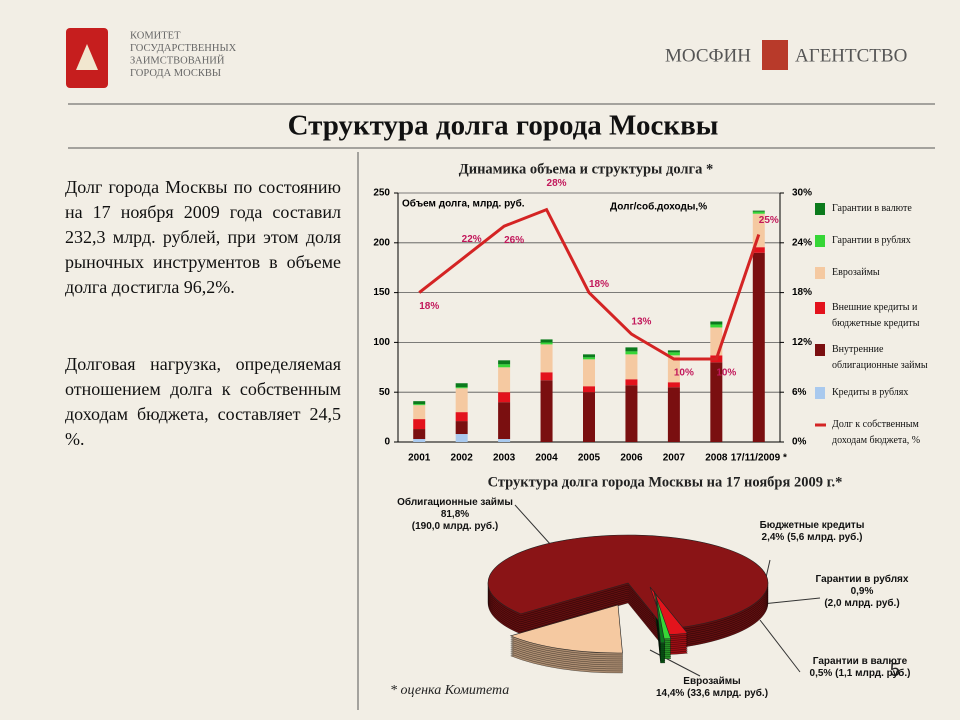 Image resolution: width=960 pixels, height=720 pixels. I want to click on y-tick-label: 0, so click(387, 442).